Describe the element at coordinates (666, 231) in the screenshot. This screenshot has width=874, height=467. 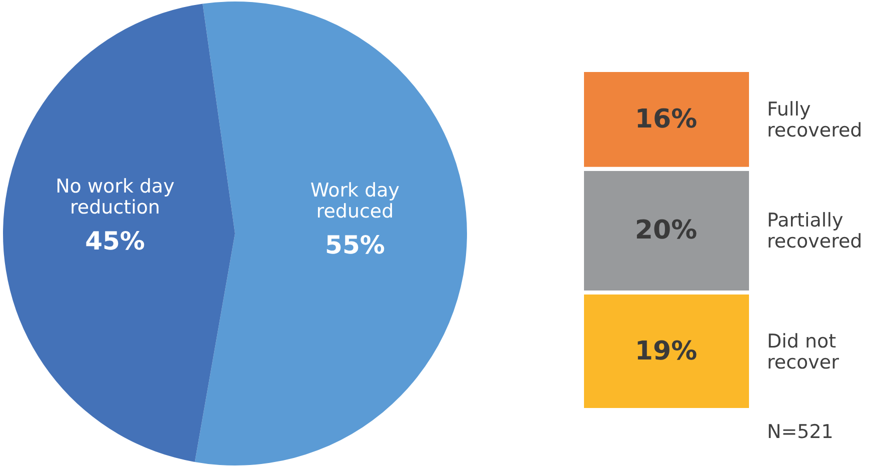
I see `data-label: 20%` at that location.